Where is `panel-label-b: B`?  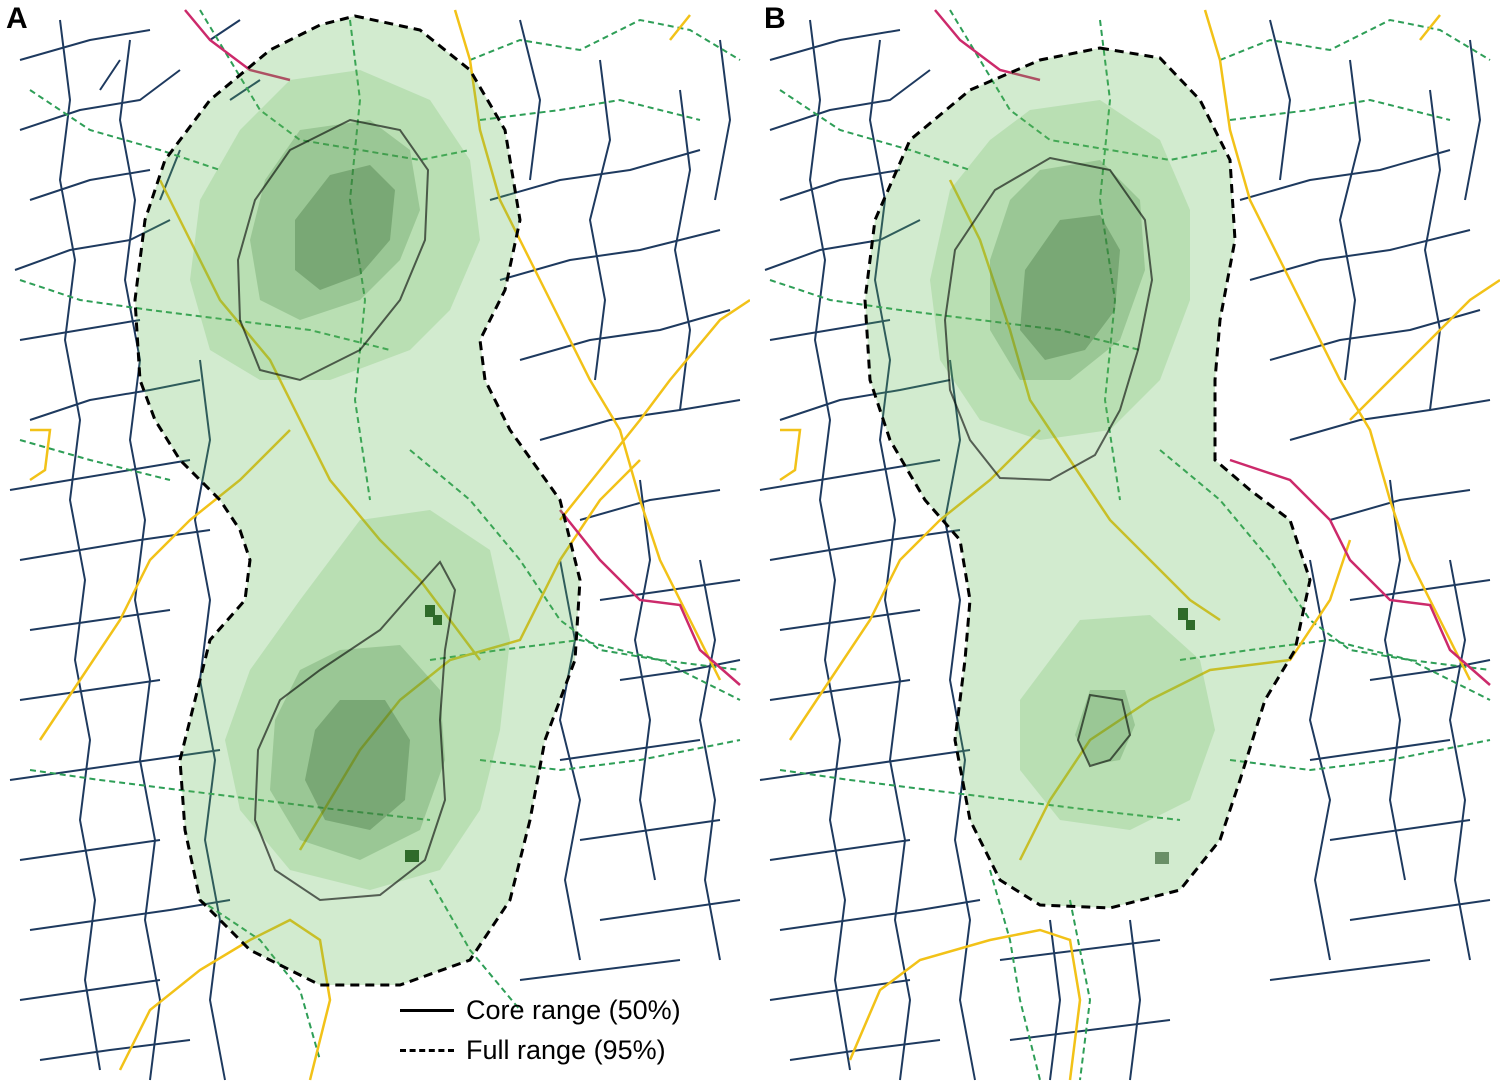
panel-label-b: B is located at coordinates (775, 18).